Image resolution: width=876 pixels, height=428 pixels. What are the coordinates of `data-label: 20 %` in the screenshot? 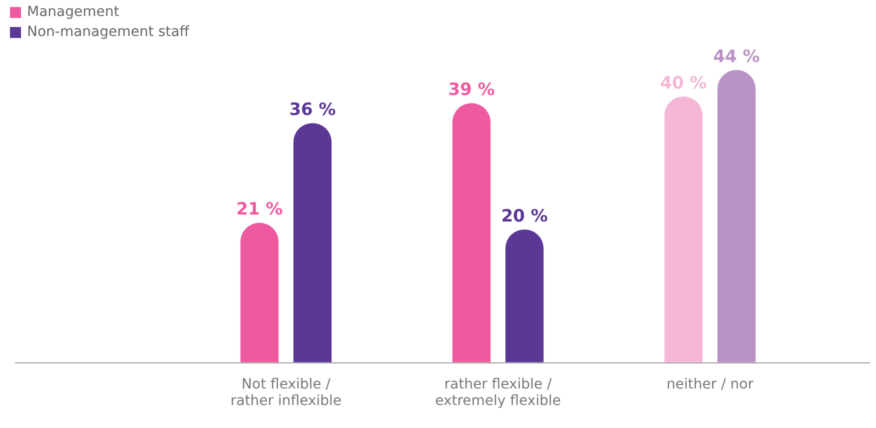 It's located at (524, 216).